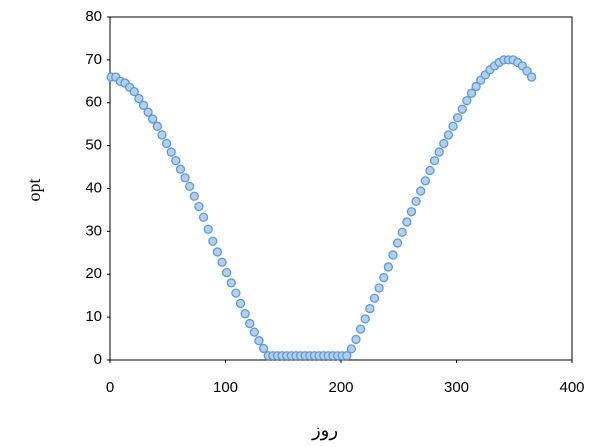 This screenshot has height=447, width=592. Describe the element at coordinates (98, 359) in the screenshot. I see `y-tick-label: 0` at that location.